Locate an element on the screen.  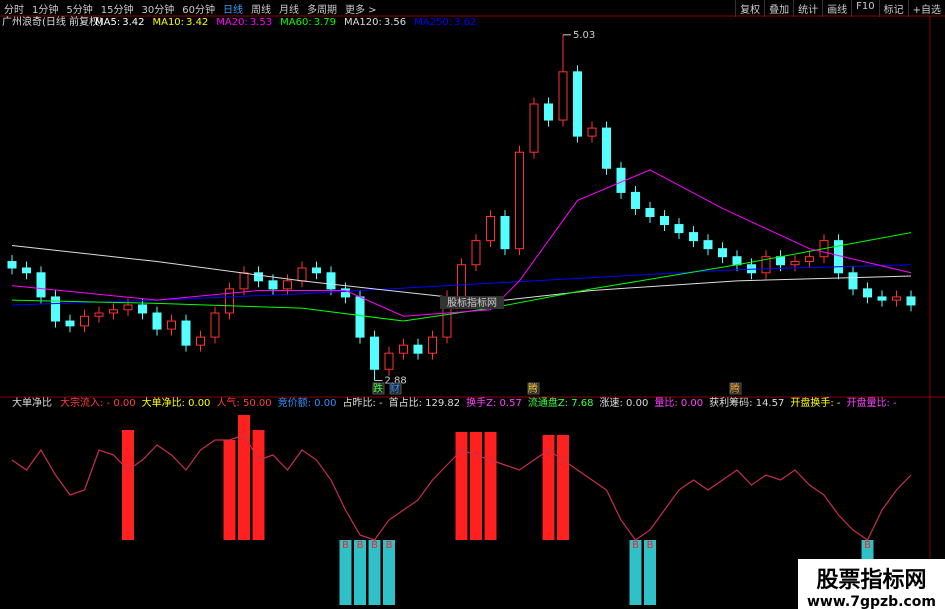
legend-value: 3.62 is located at coordinates (465, 22).